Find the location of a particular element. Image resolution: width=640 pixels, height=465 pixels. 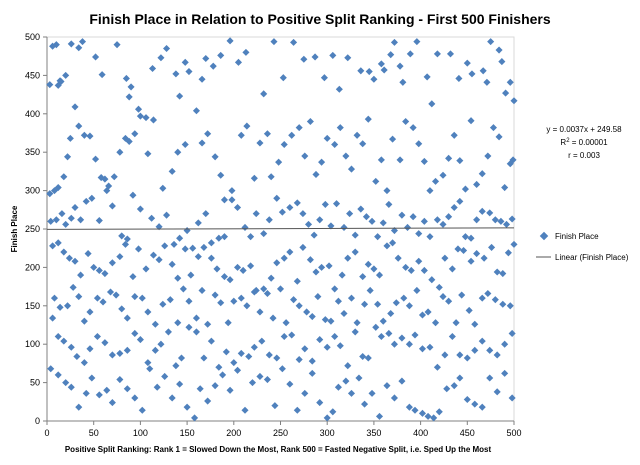

y-tick-label: 100 is located at coordinates (32, 344).